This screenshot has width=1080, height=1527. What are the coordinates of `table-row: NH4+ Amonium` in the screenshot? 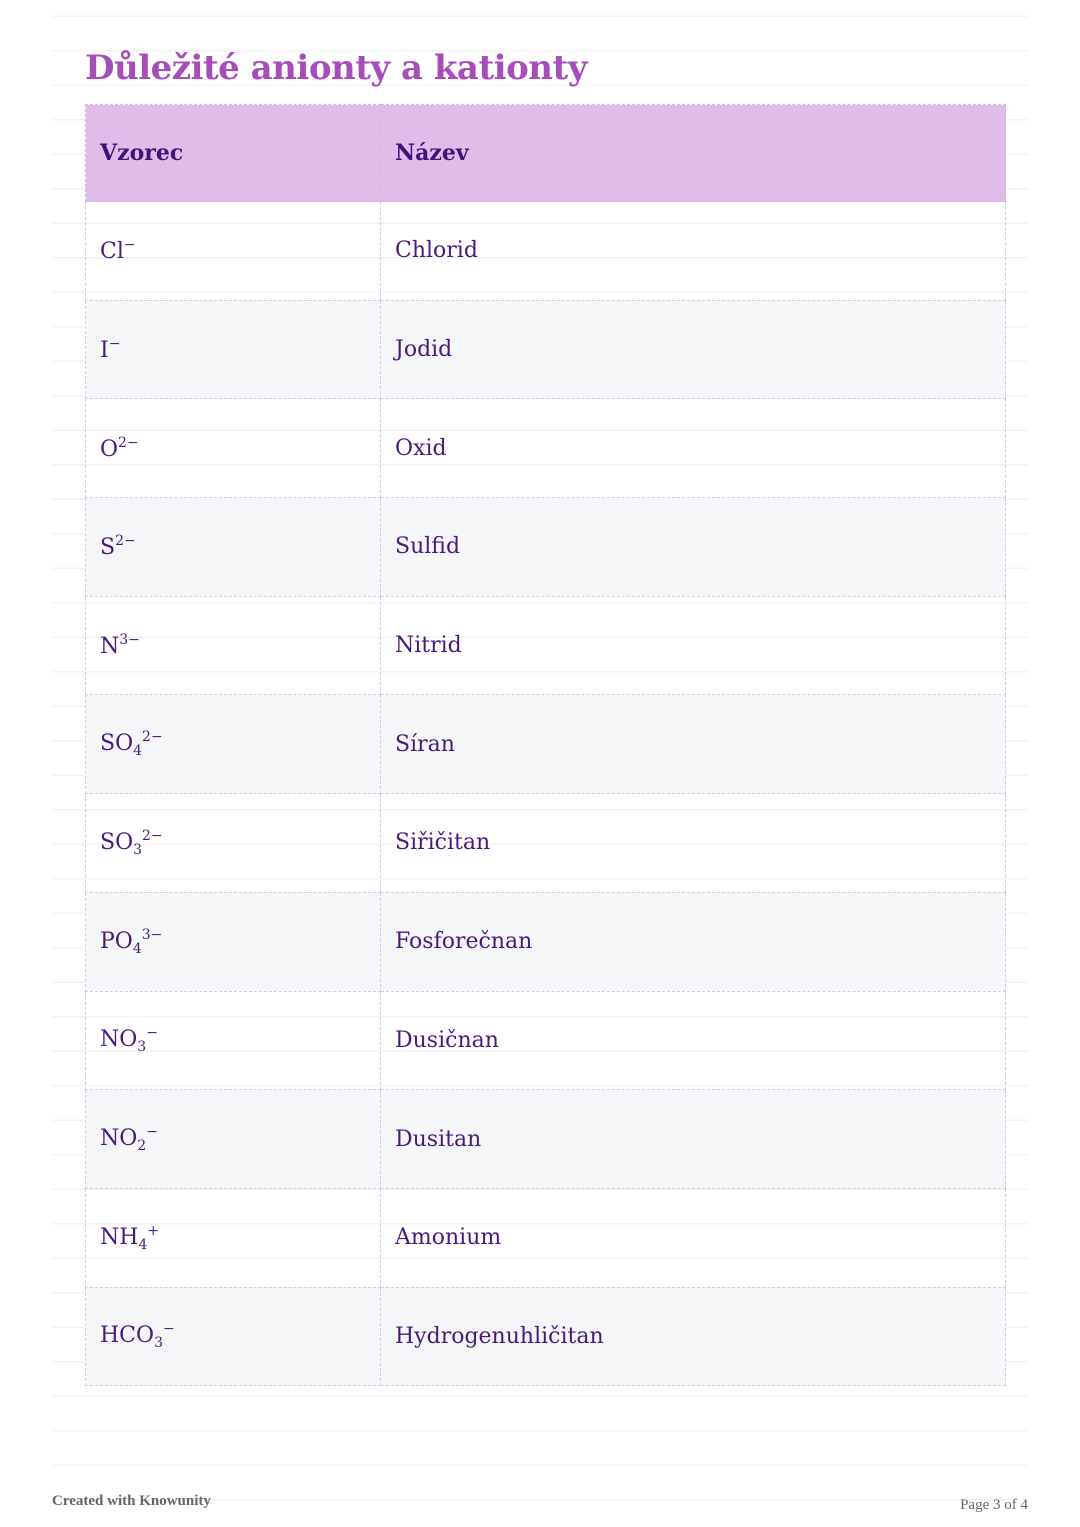 It's located at (545, 1237).